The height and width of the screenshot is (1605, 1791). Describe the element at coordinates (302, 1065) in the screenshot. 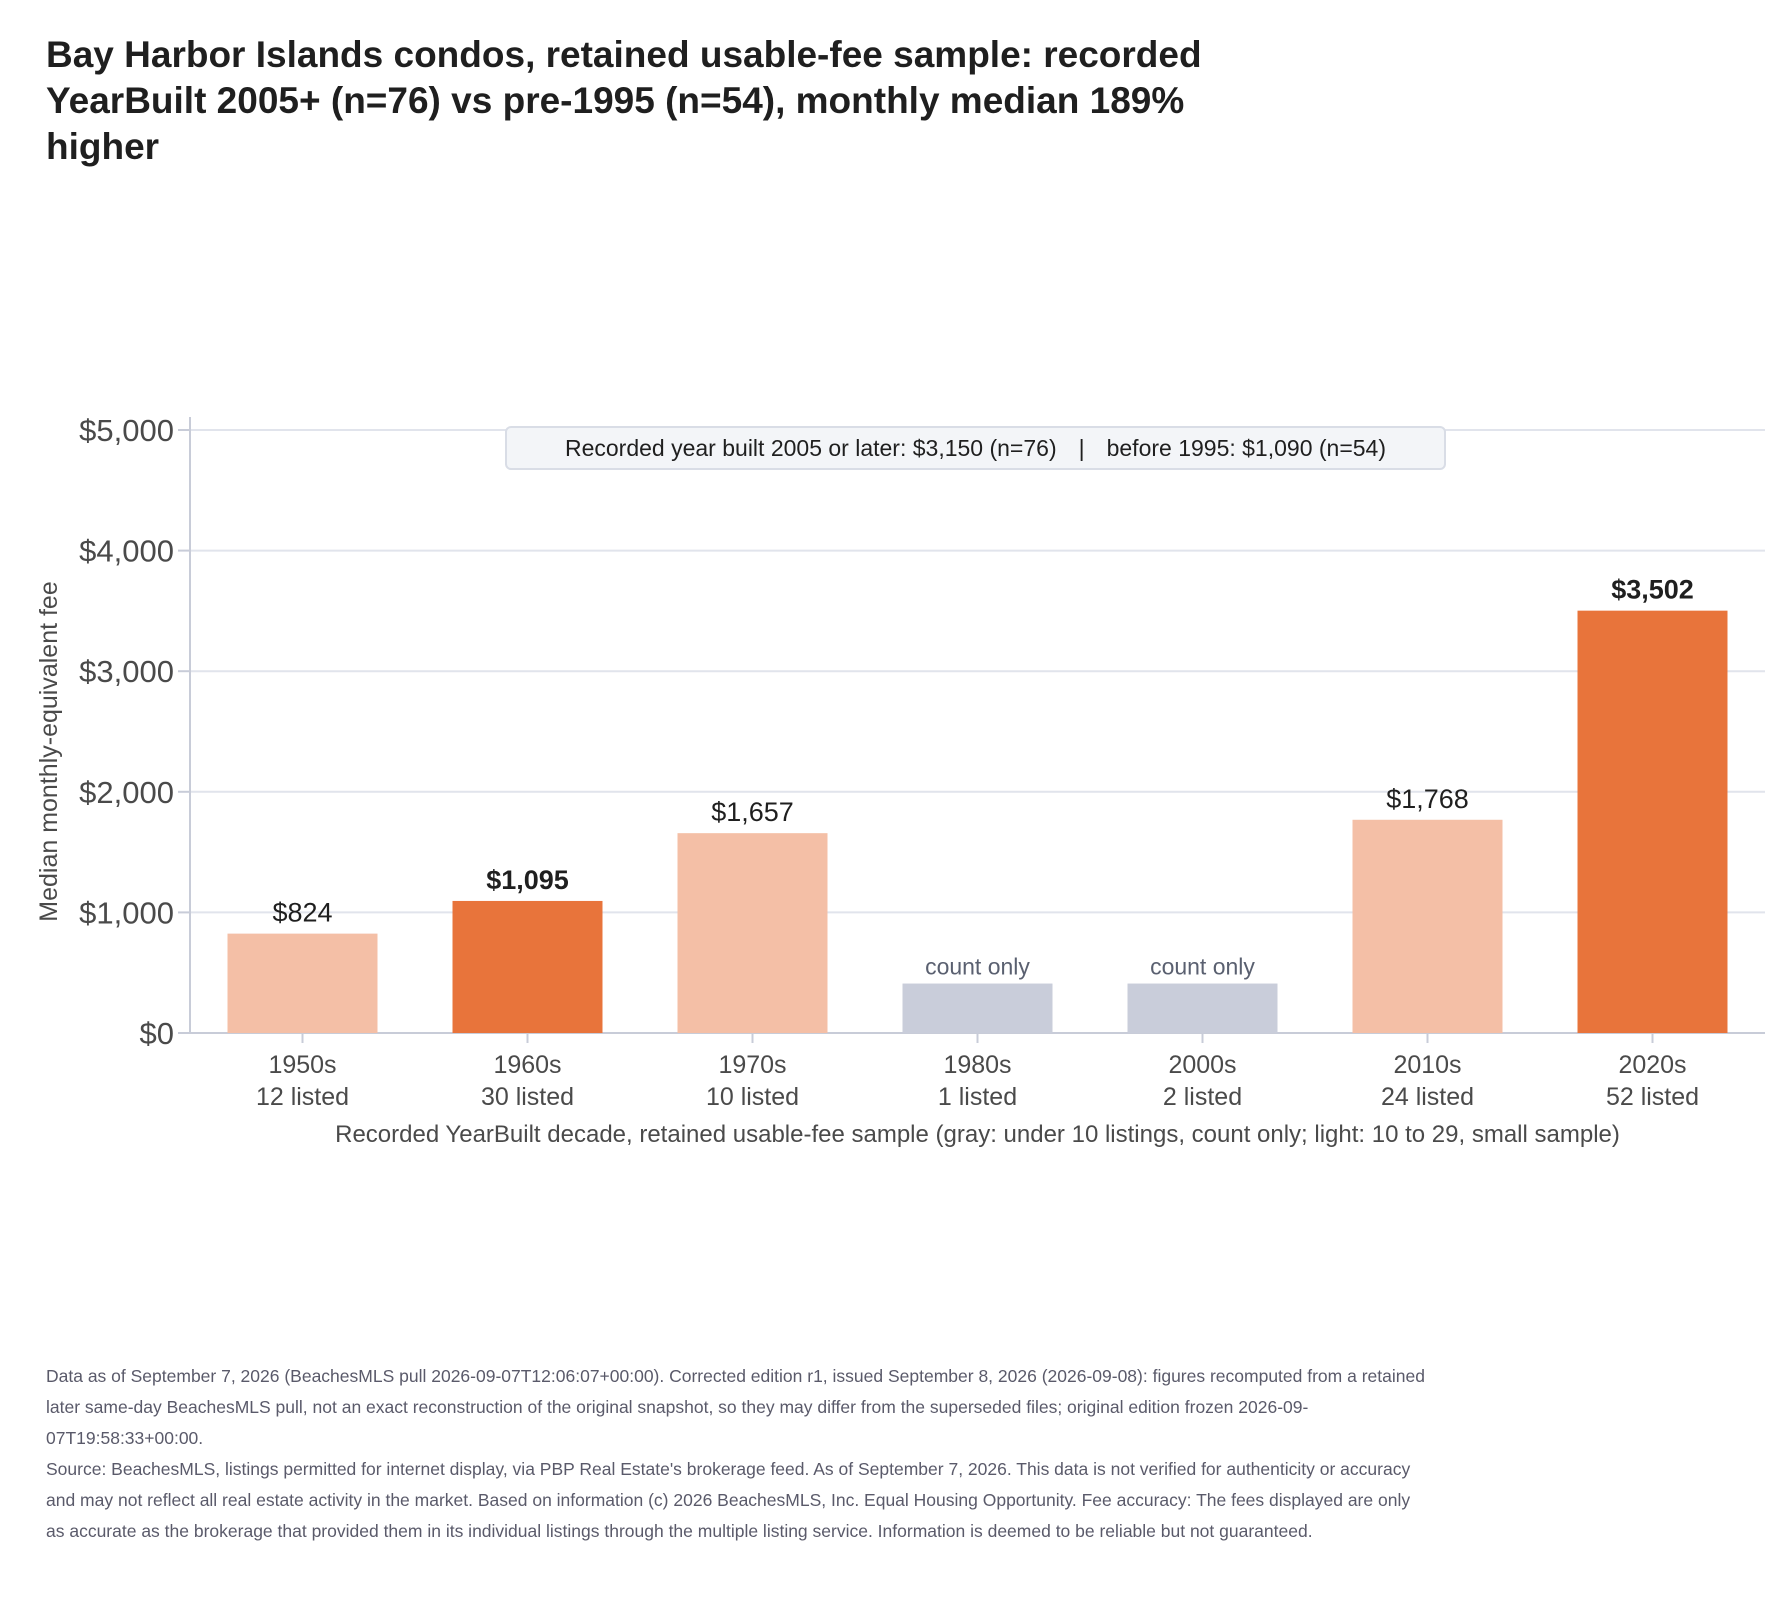

I see `x-tick-label: 1950s` at that location.